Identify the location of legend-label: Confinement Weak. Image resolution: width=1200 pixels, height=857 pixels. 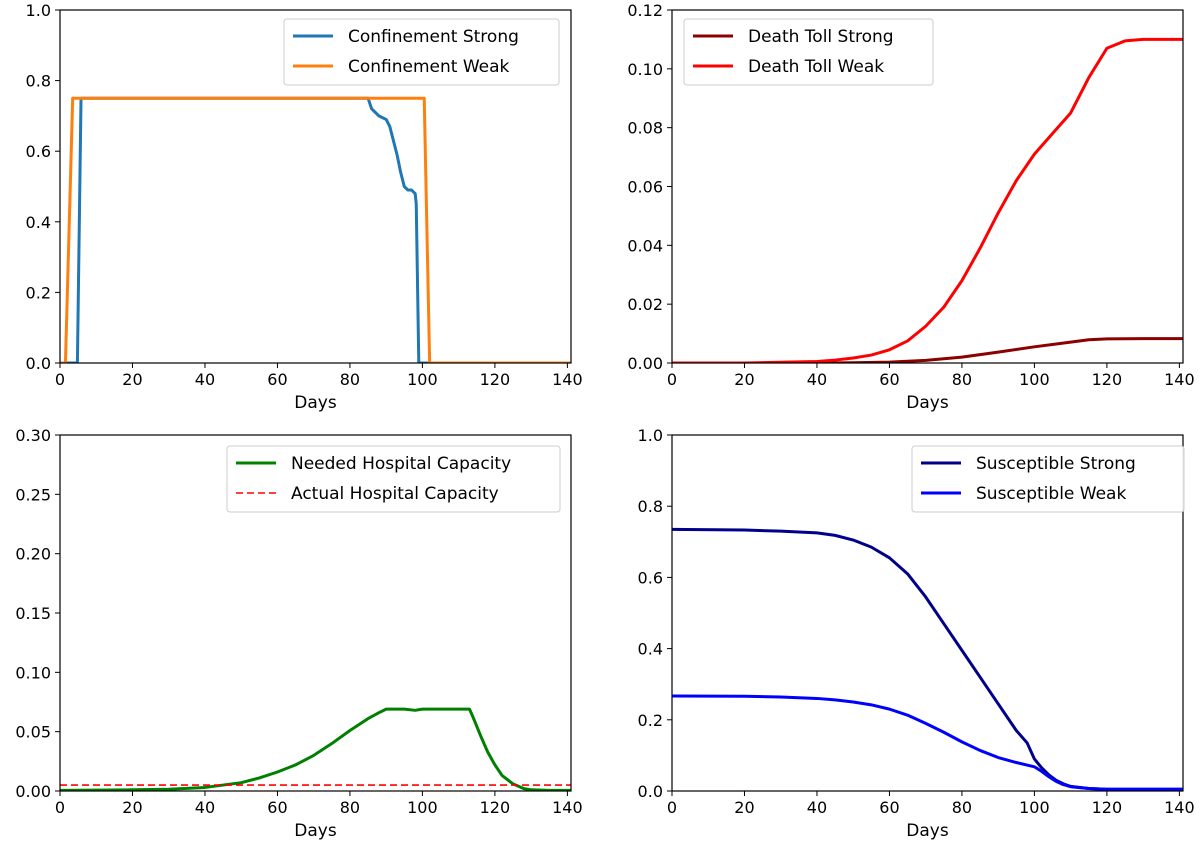
(429, 67).